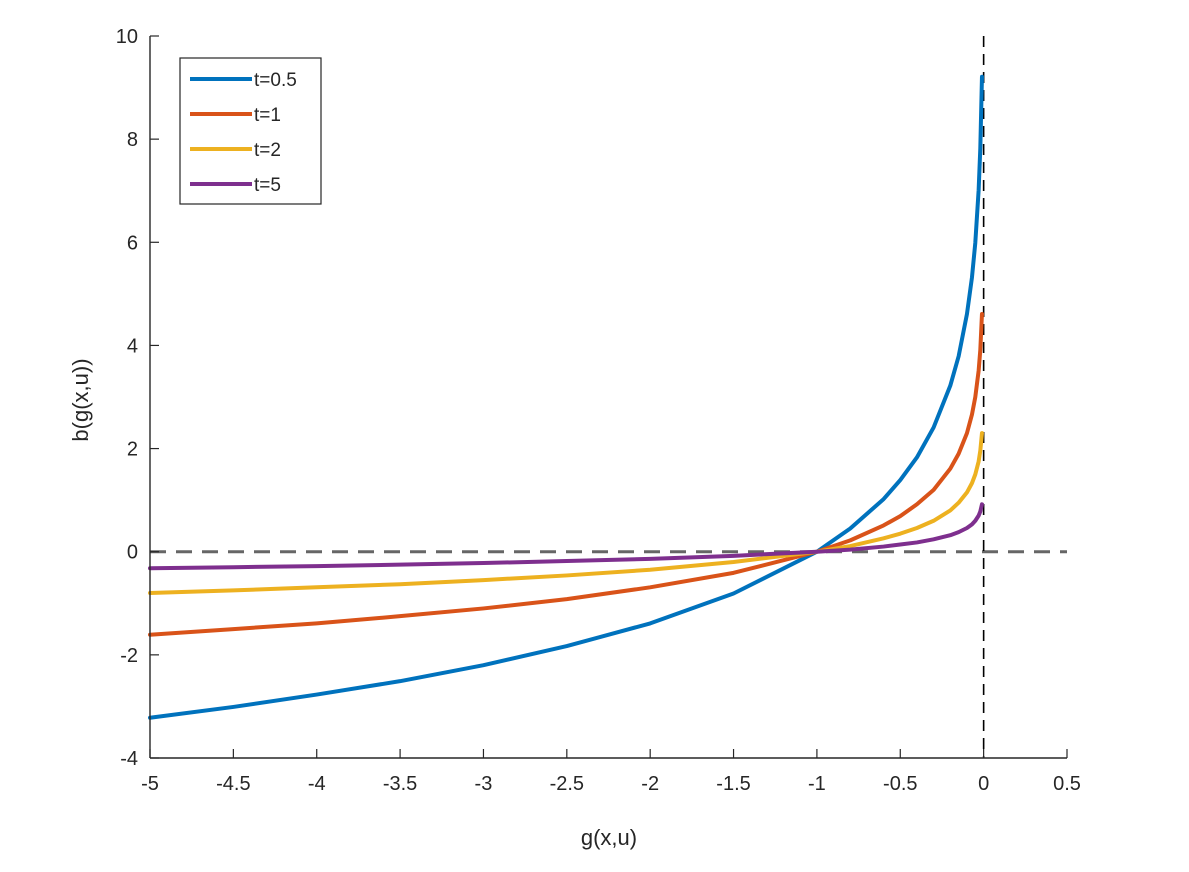  Describe the element at coordinates (233, 784) in the screenshot. I see `x-tick-label: -4.5` at that location.